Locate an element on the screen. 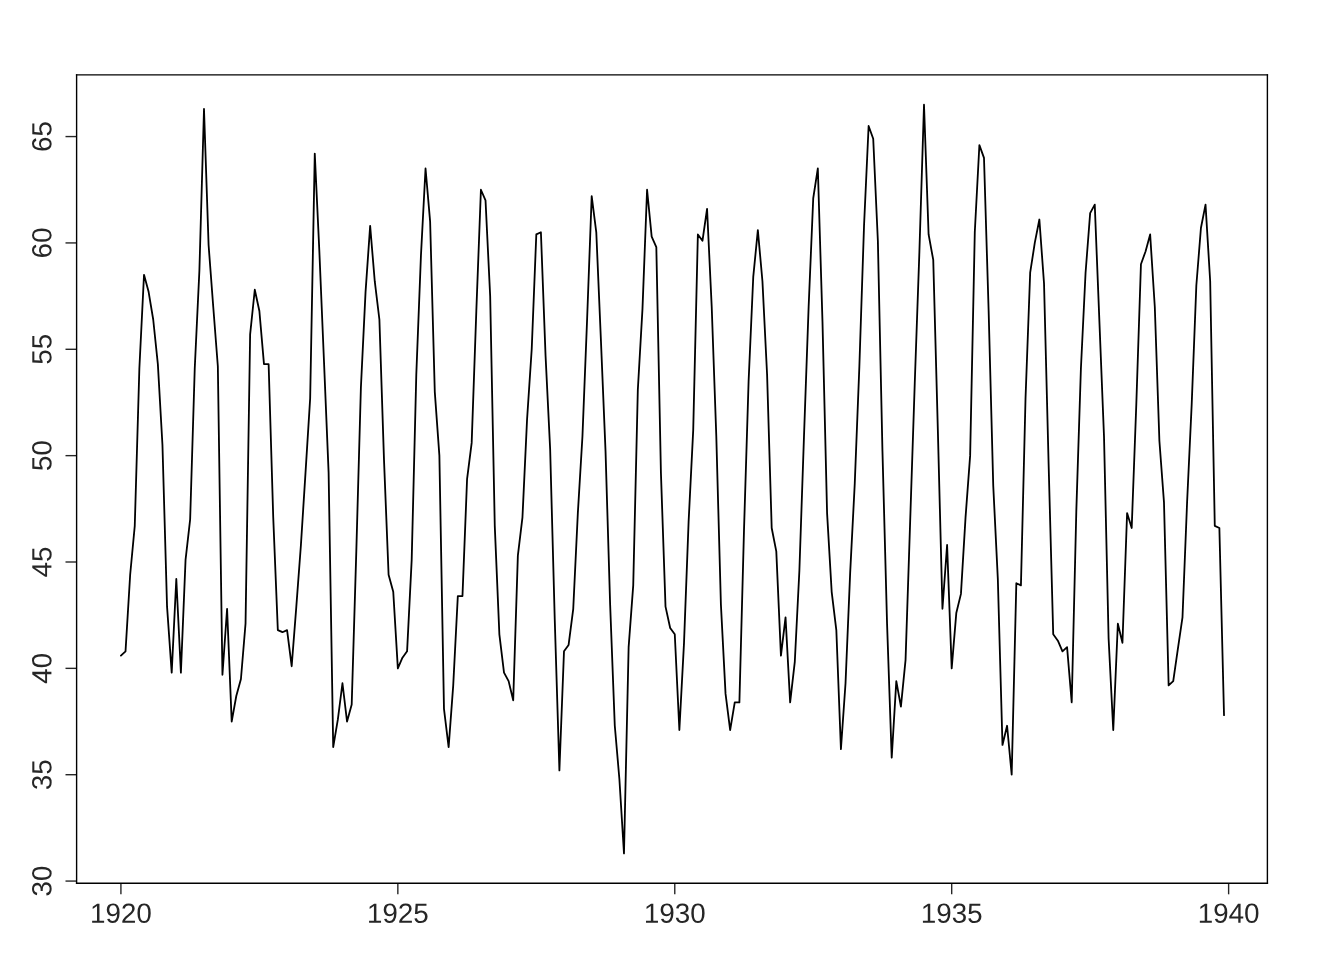 This screenshot has width=1344, height=960. x-tick-label: 1930 is located at coordinates (675, 913).